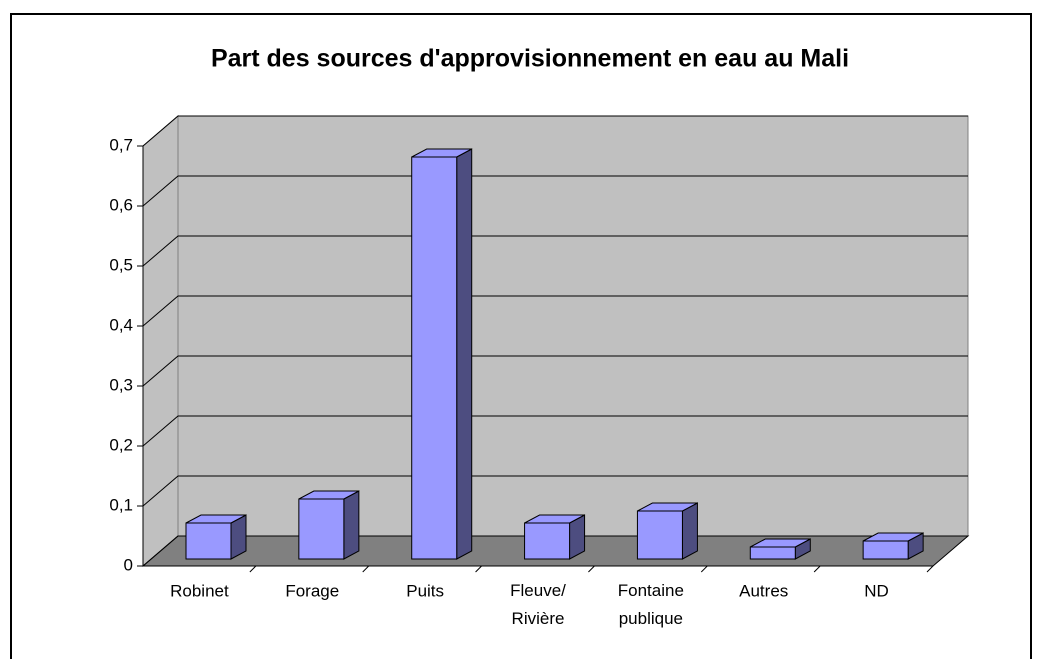  What do you see at coordinates (651, 604) in the screenshot?
I see `x-tick-label: Fontaine publique` at bounding box center [651, 604].